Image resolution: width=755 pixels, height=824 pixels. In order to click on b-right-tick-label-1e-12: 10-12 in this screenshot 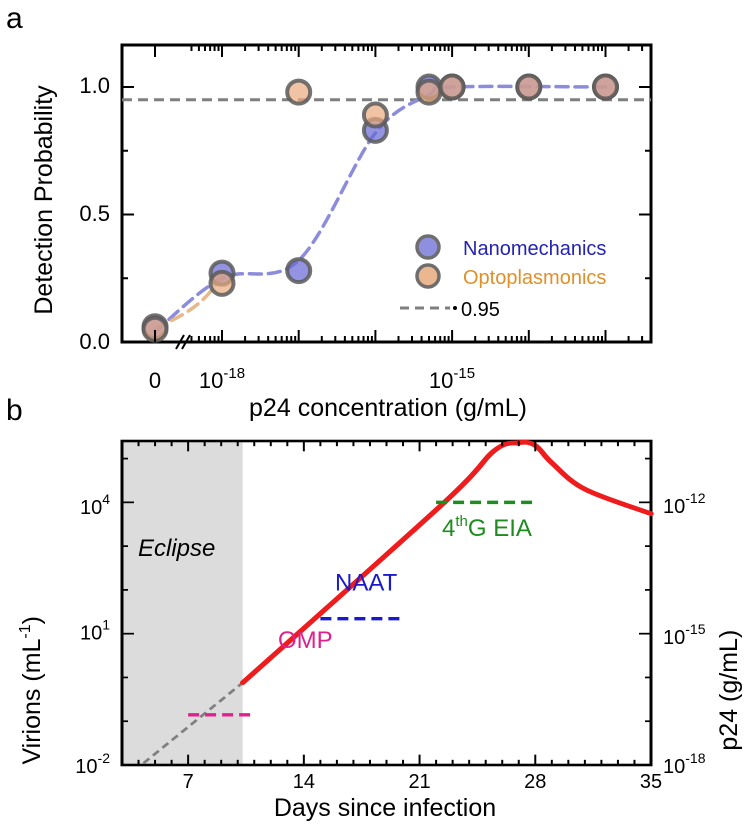, I will do `click(684, 504)`.